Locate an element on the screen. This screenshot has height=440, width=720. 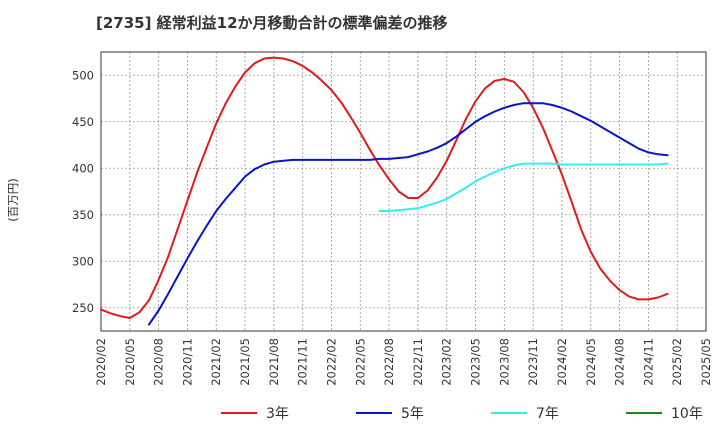
y-tick-label: 450 is located at coordinates (83, 122).